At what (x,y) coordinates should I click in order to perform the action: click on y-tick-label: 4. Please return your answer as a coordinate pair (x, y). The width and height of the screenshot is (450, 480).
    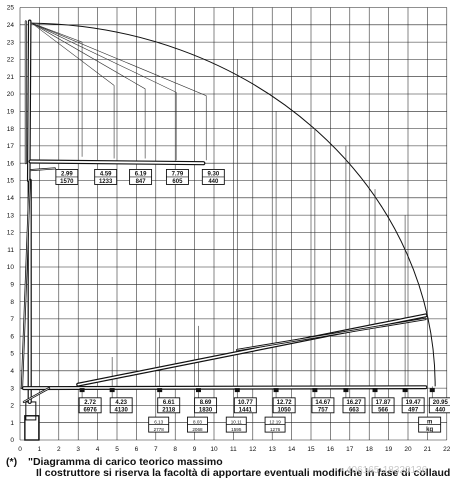
    Looking at the image, I should click on (12, 371).